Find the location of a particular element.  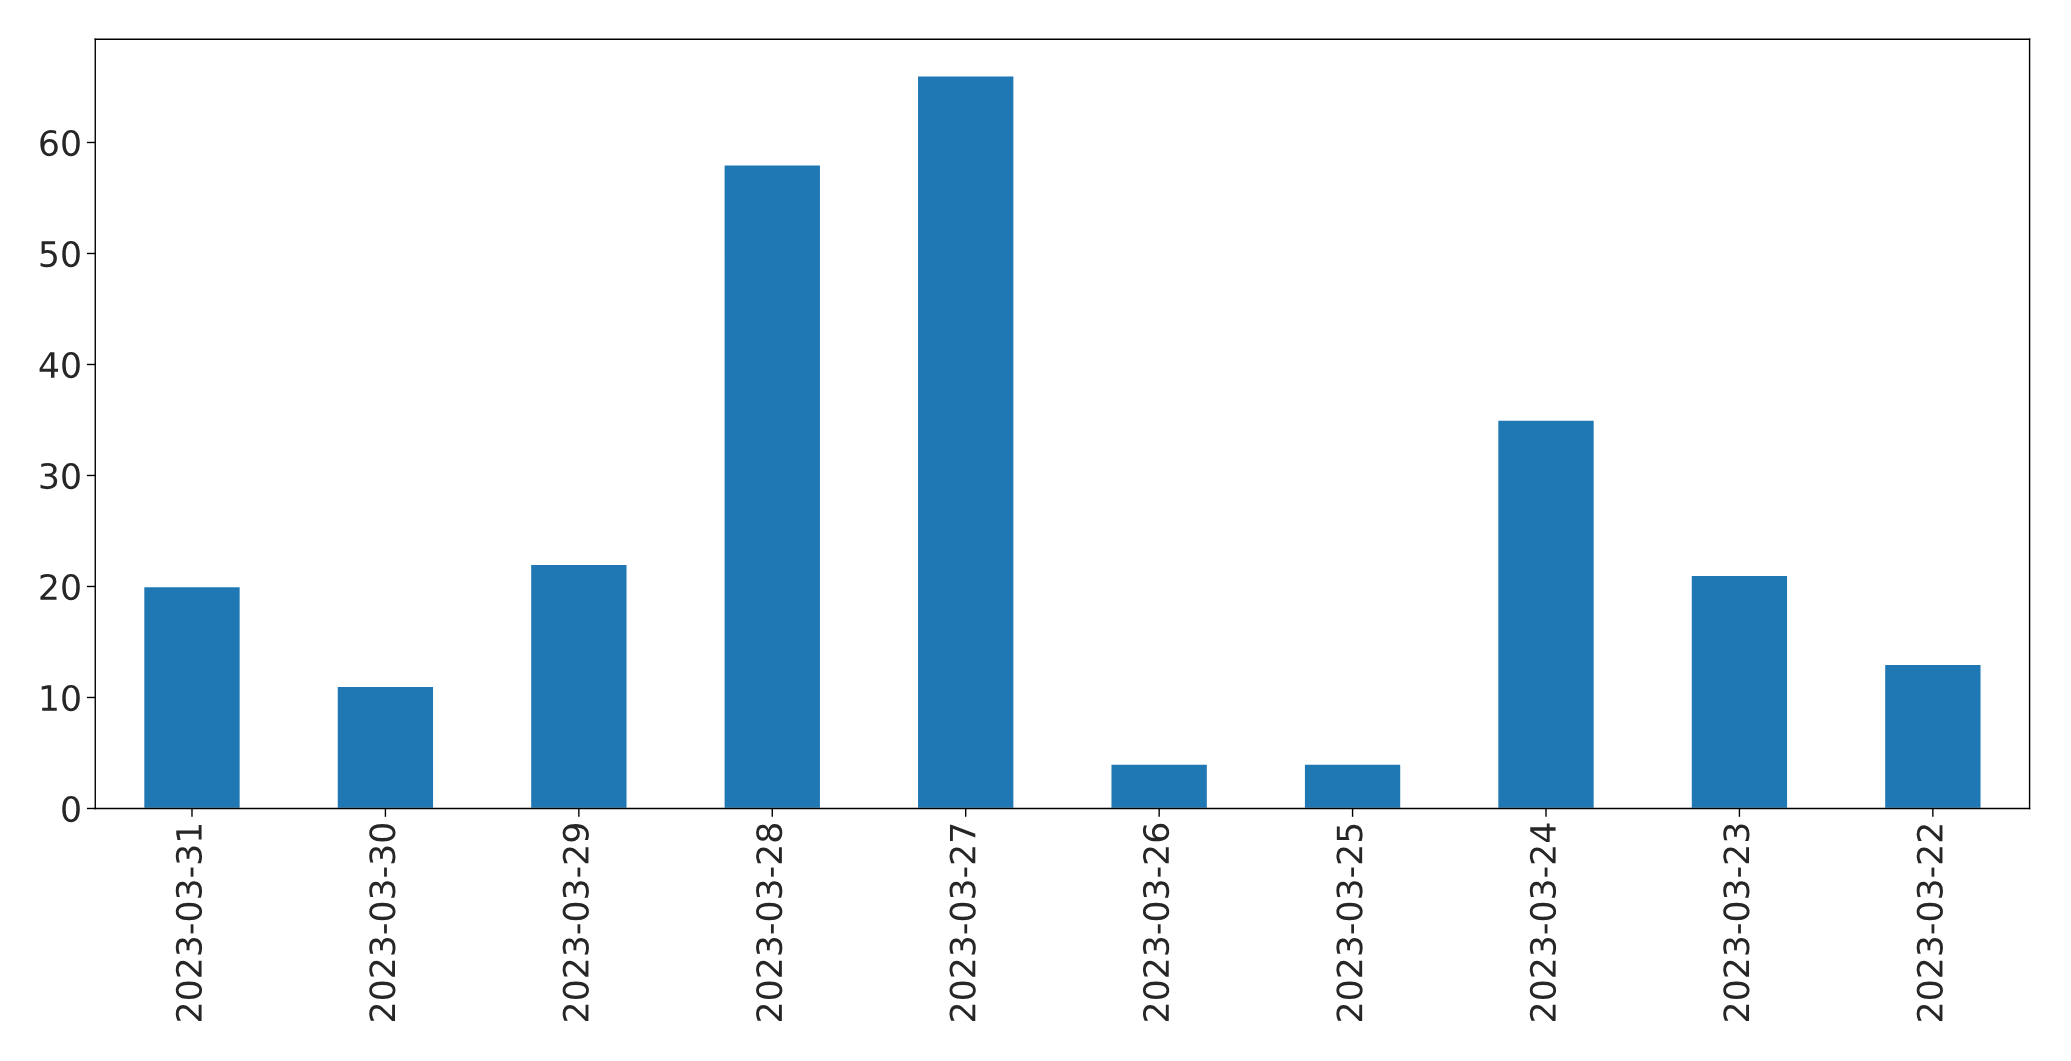

y-tick-label: 10 is located at coordinates (60, 698).